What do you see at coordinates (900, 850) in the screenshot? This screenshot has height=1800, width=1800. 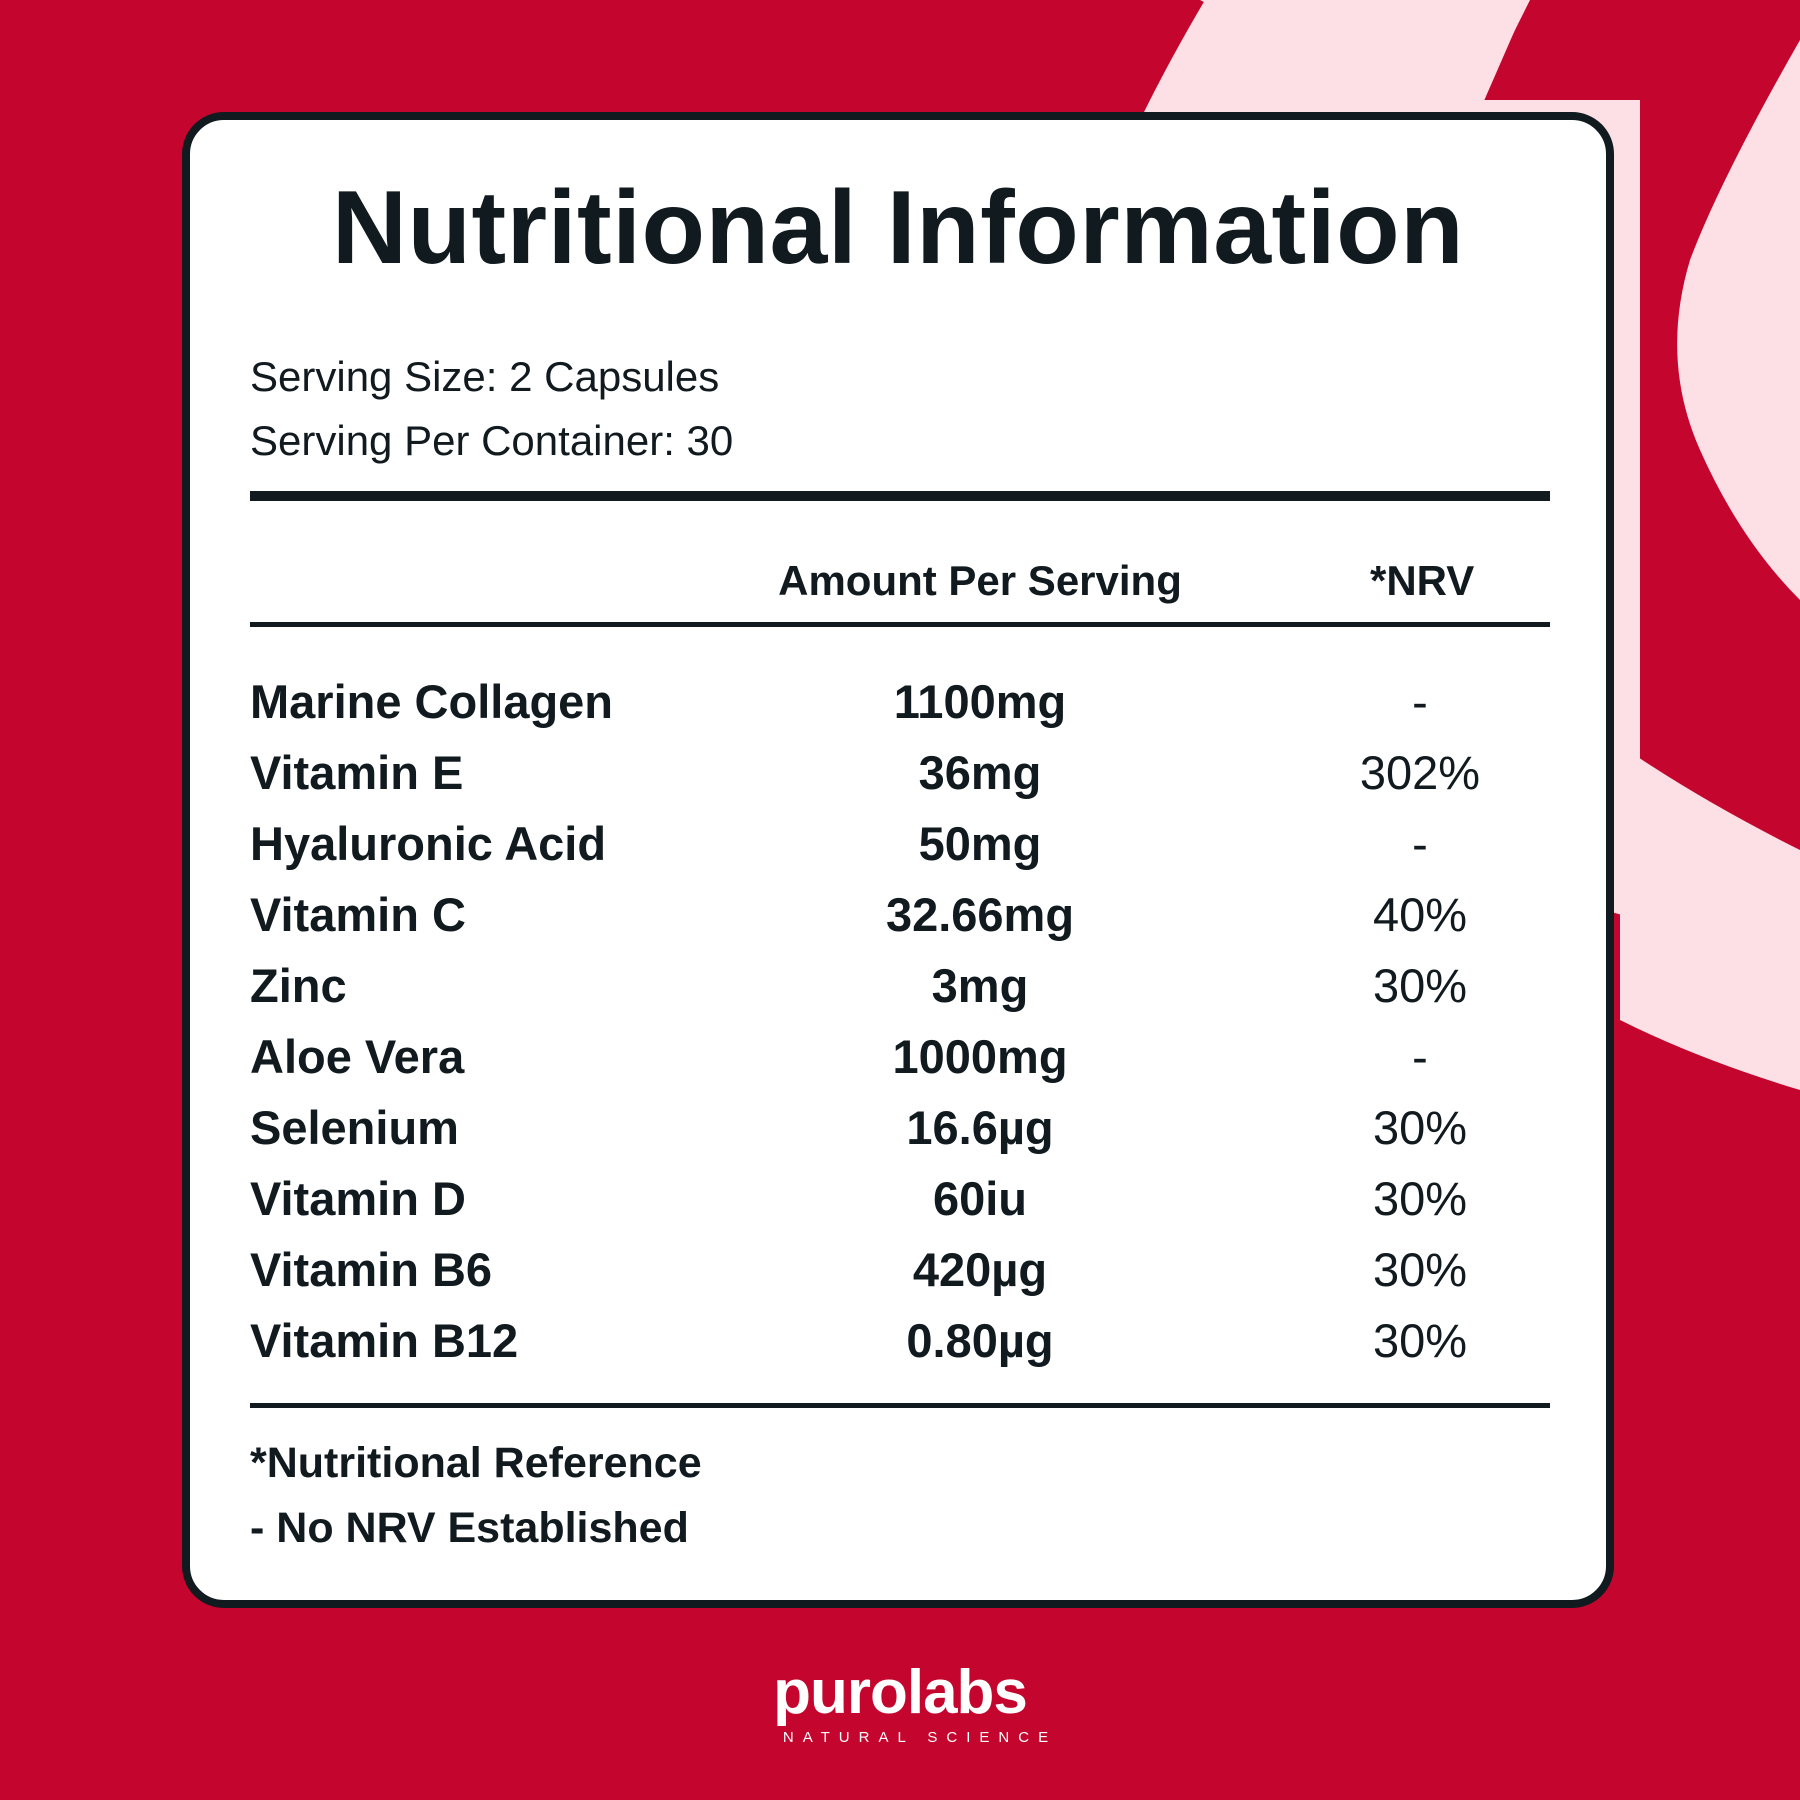 I see `table-row: Hyaluronic Acid 50mg -` at bounding box center [900, 850].